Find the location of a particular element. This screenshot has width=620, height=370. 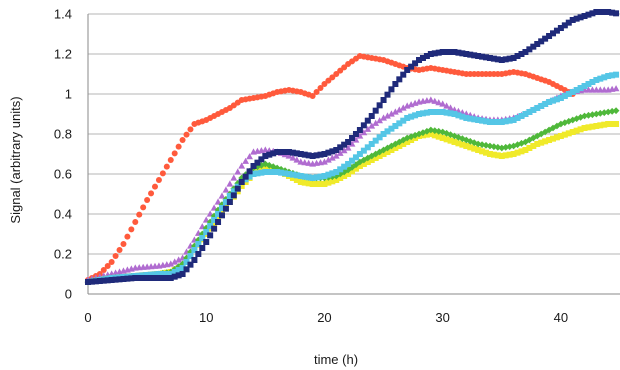

y-tick-label: 0.2 is located at coordinates (63, 254).